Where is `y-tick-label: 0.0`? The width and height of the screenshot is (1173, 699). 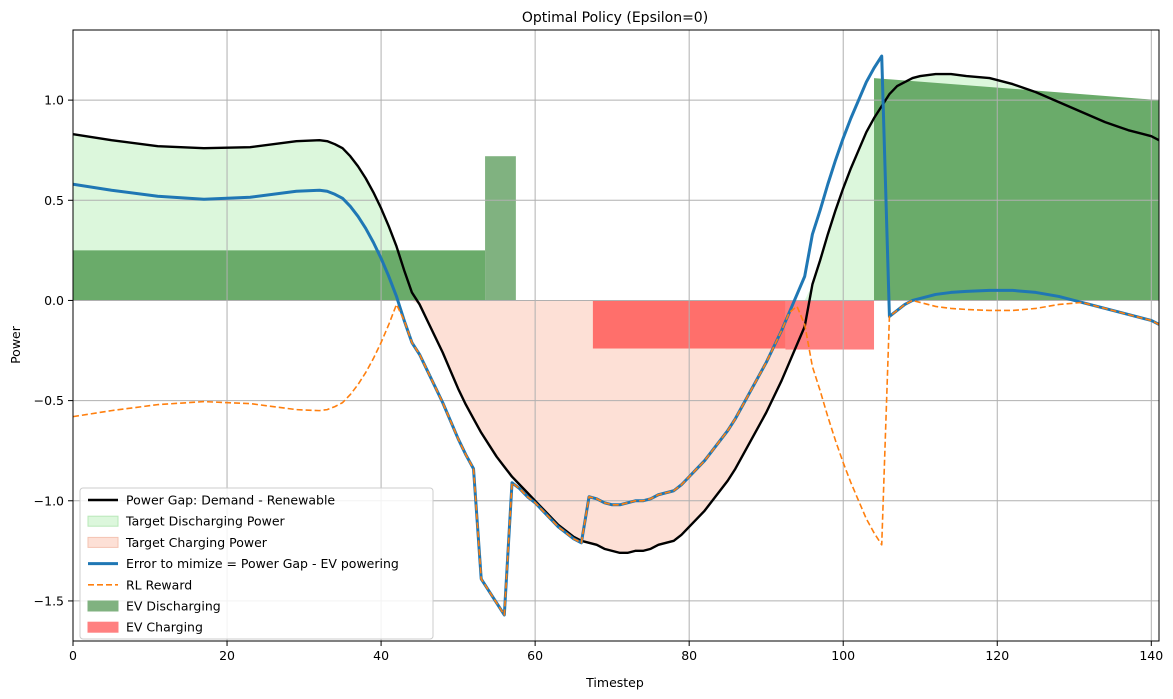
y-tick-label: 0.0 is located at coordinates (54, 300).